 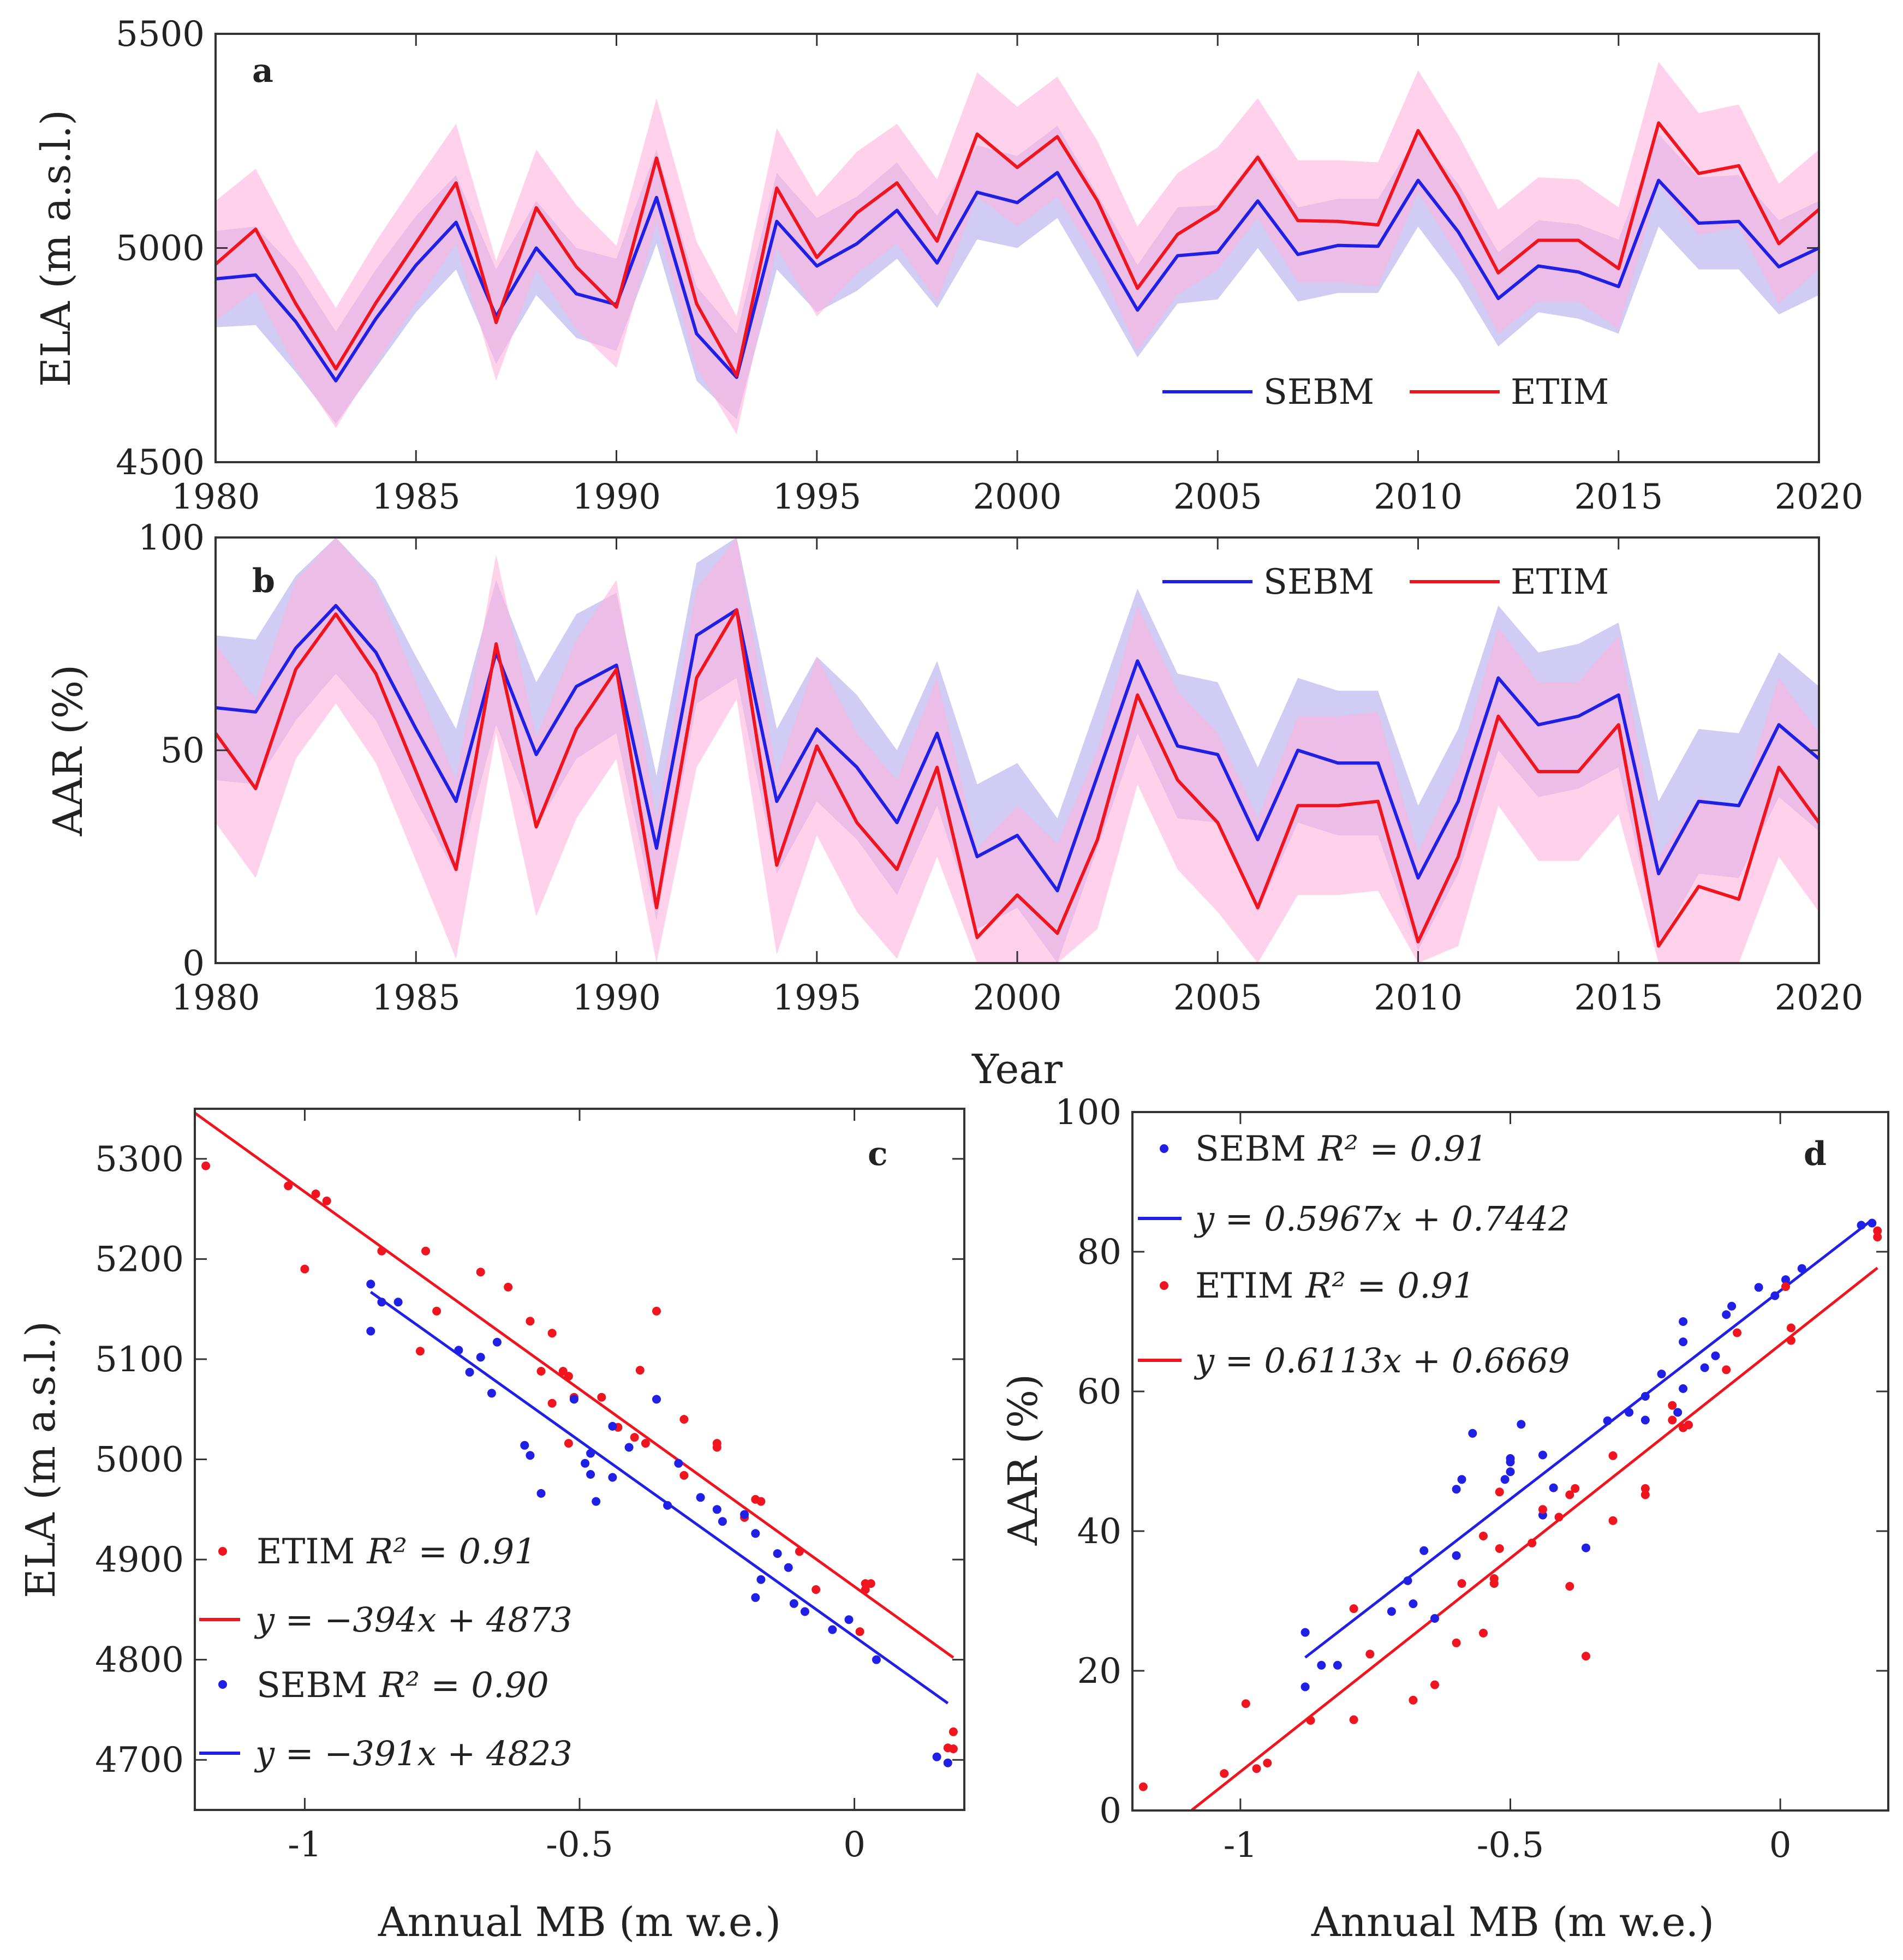 What do you see at coordinates (1418, 497) in the screenshot?
I see `x-tick-label: 2010` at bounding box center [1418, 497].